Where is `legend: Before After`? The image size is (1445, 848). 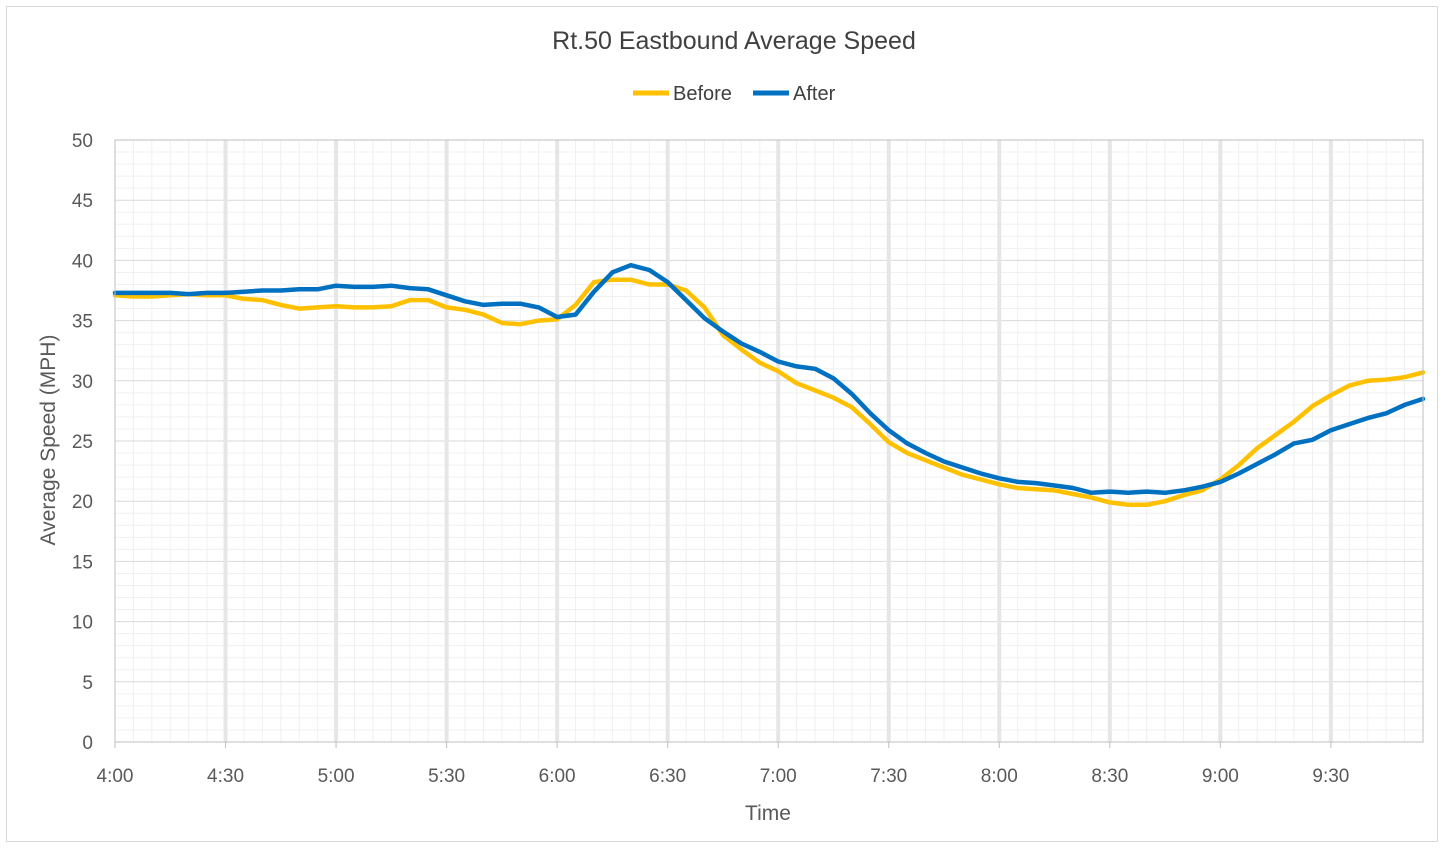 legend: Before After is located at coordinates (734, 94).